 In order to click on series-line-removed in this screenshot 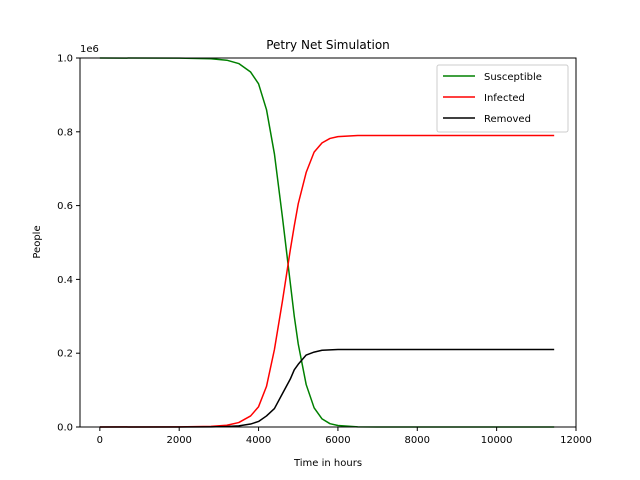, I will do `click(327, 388)`.